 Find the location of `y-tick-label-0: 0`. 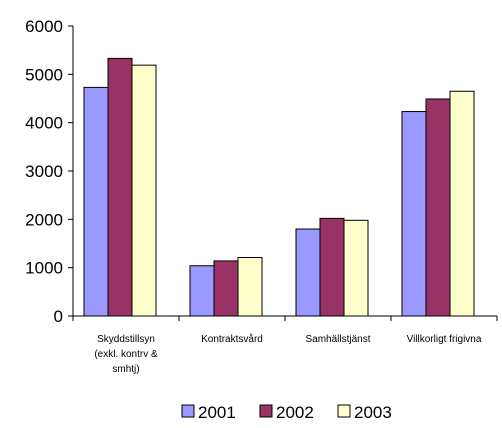

y-tick-label-0: 0 is located at coordinates (58, 316).